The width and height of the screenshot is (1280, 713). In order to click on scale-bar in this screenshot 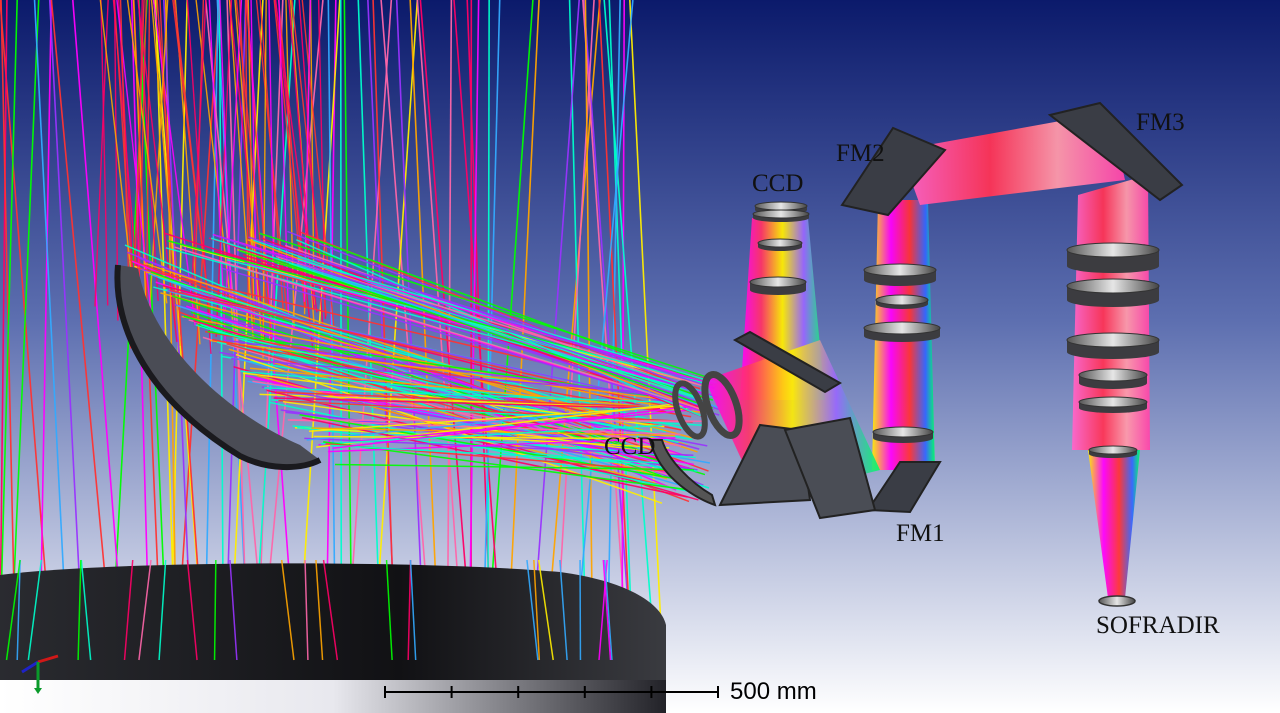, I will do `click(551, 692)`.